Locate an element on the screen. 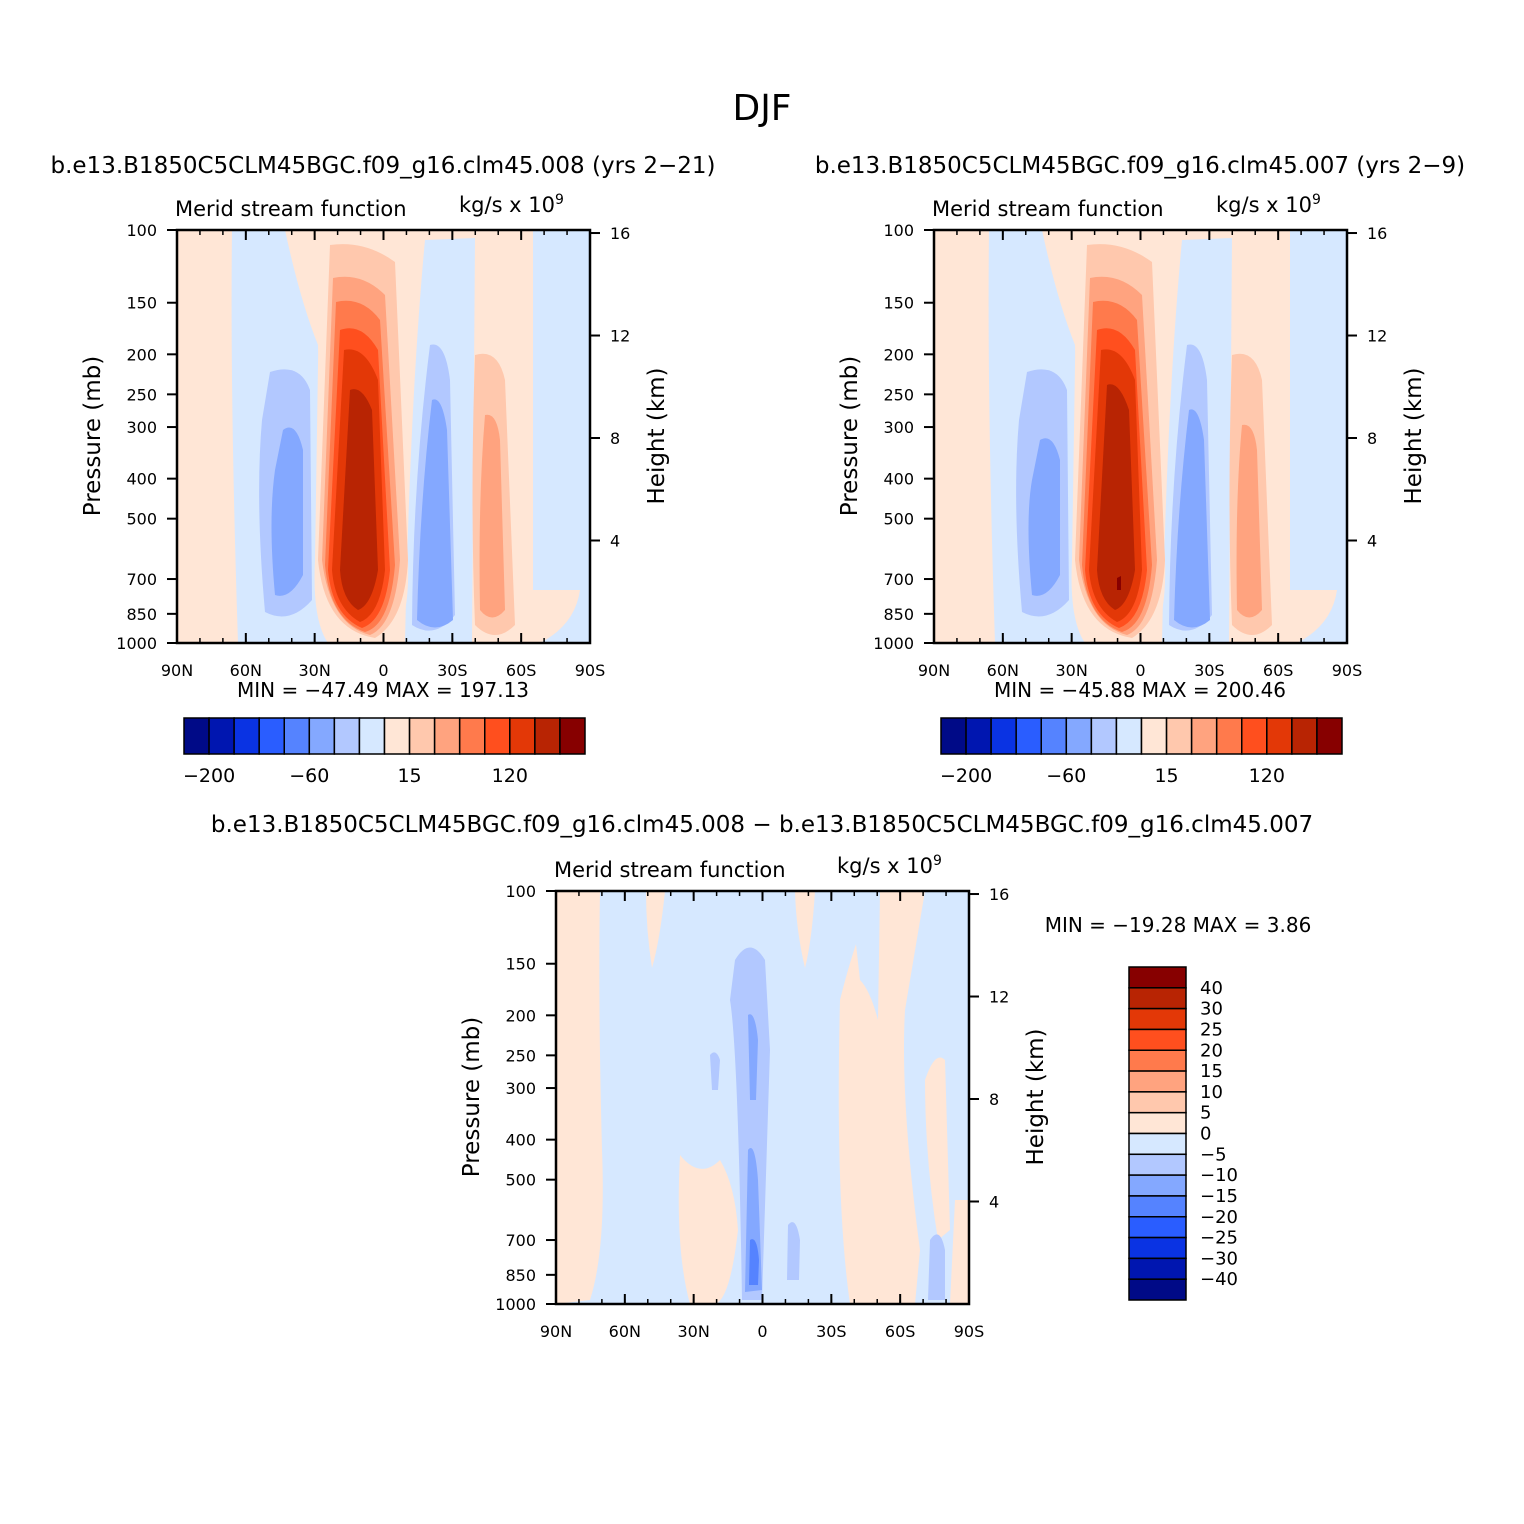  panel3-pos-area-d is located at coordinates (881, 1097).